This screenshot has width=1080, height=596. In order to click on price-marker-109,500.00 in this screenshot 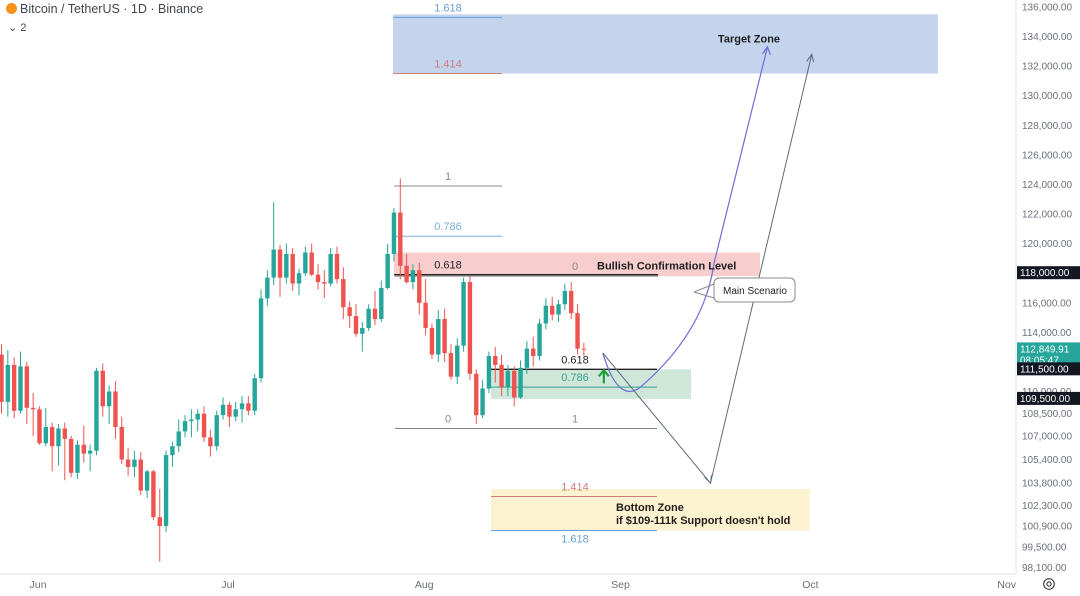, I will do `click(1048, 398)`.